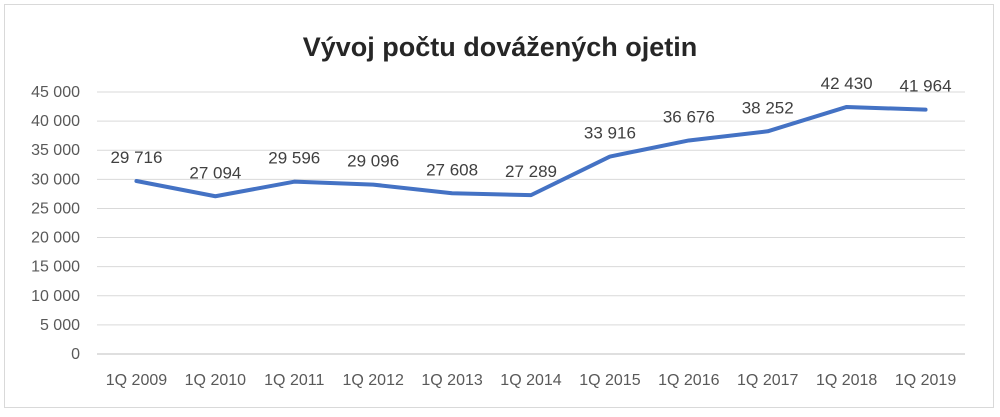 The width and height of the screenshot is (1000, 417). What do you see at coordinates (373, 161) in the screenshot?
I see `data-label: 29 096` at bounding box center [373, 161].